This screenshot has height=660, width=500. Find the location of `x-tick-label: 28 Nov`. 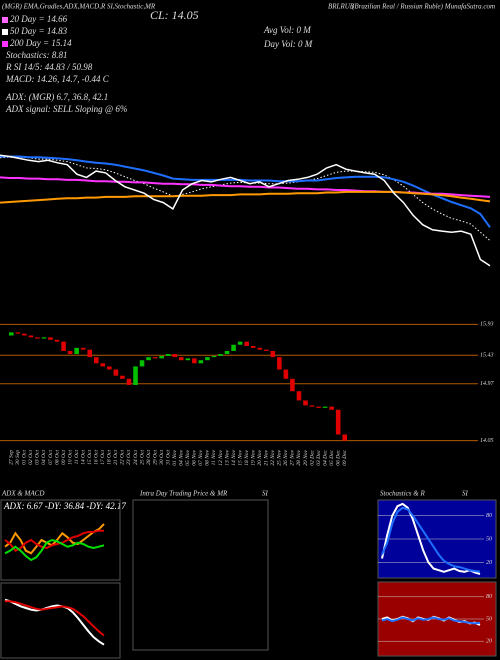

x-tick-label: 28 Nov is located at coordinates (299, 457).